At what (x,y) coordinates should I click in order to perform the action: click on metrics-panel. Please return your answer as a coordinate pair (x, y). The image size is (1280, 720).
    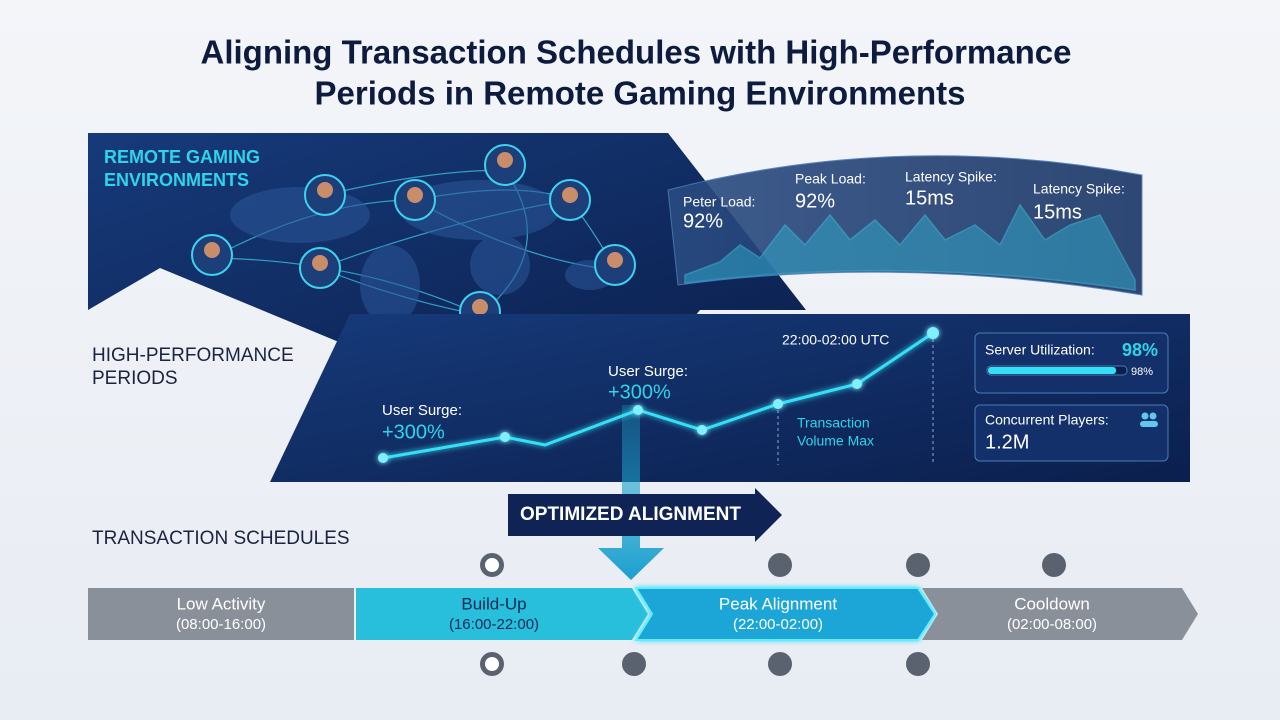
    Looking at the image, I should click on (905, 225).